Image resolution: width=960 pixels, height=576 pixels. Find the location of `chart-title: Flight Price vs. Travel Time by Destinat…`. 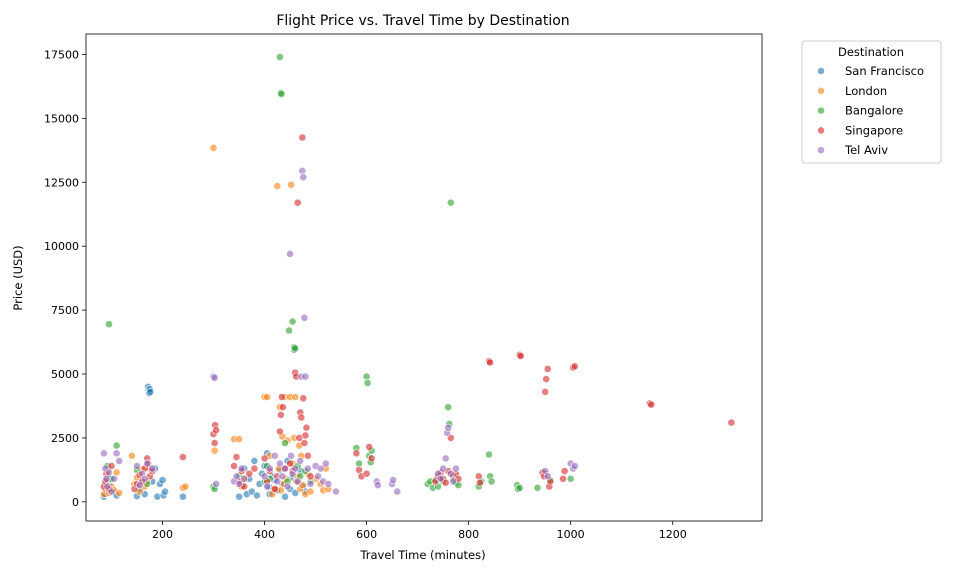

chart-title: Flight Price vs. Travel Time by Destinat… is located at coordinates (422, 21).